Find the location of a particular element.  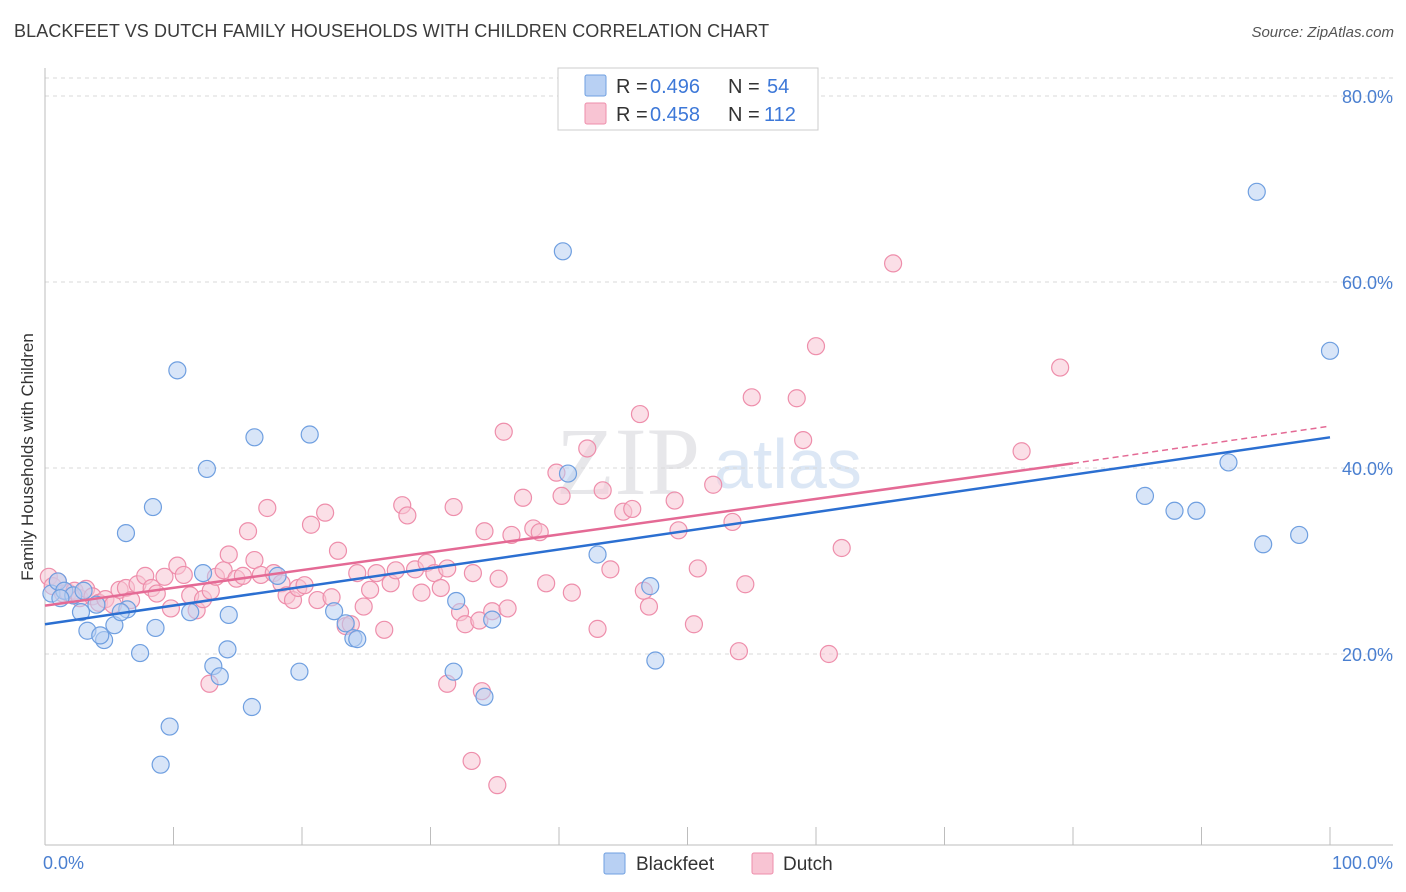

correlation-legend: R = 0.496 N = 54 R = 0.458 N = 112 is located at coordinates (688, 99).